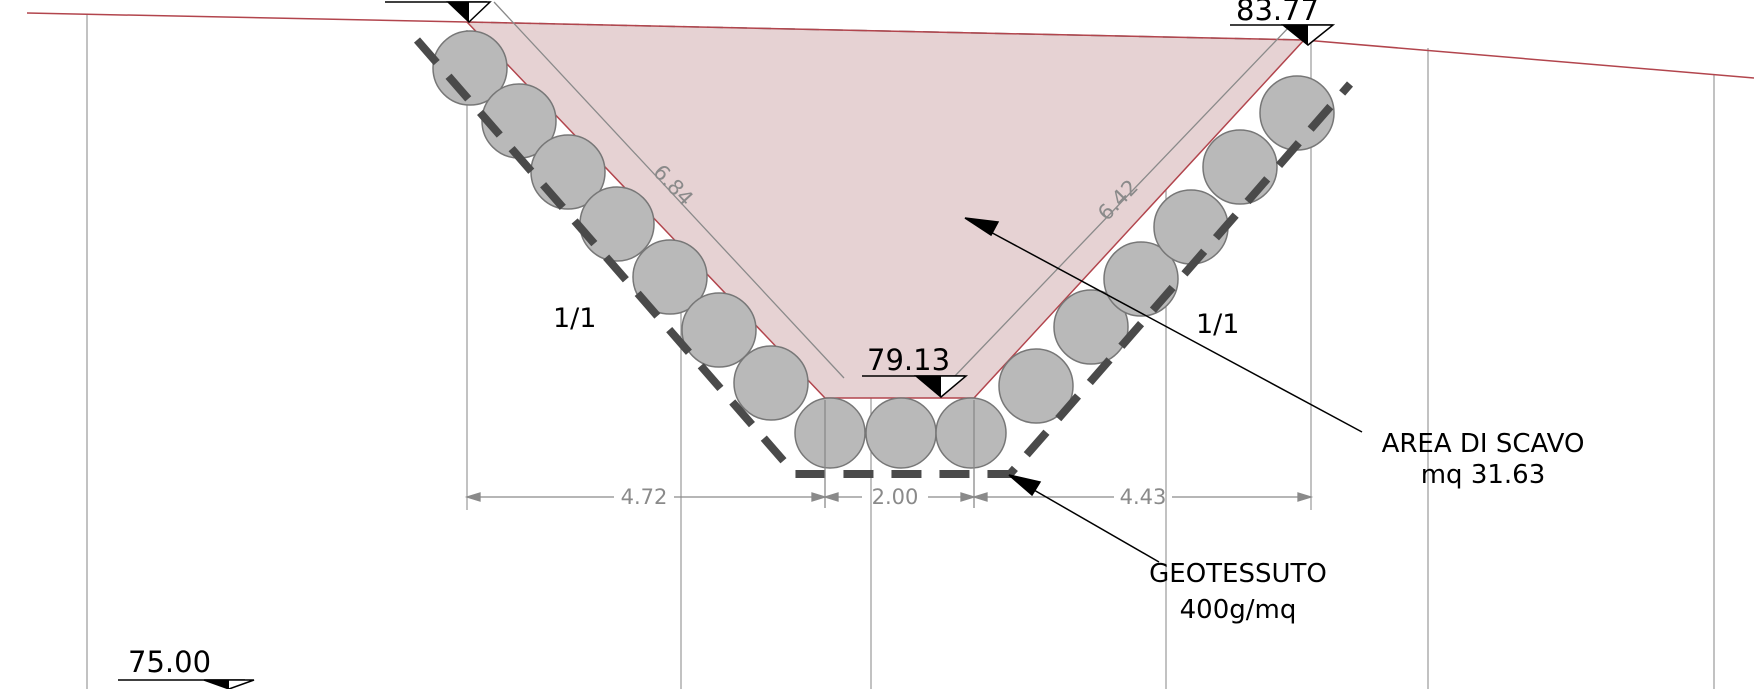 This screenshot has width=1754, height=694. I want to click on right-top-elevation-label: 83.77, so click(1277, 13).